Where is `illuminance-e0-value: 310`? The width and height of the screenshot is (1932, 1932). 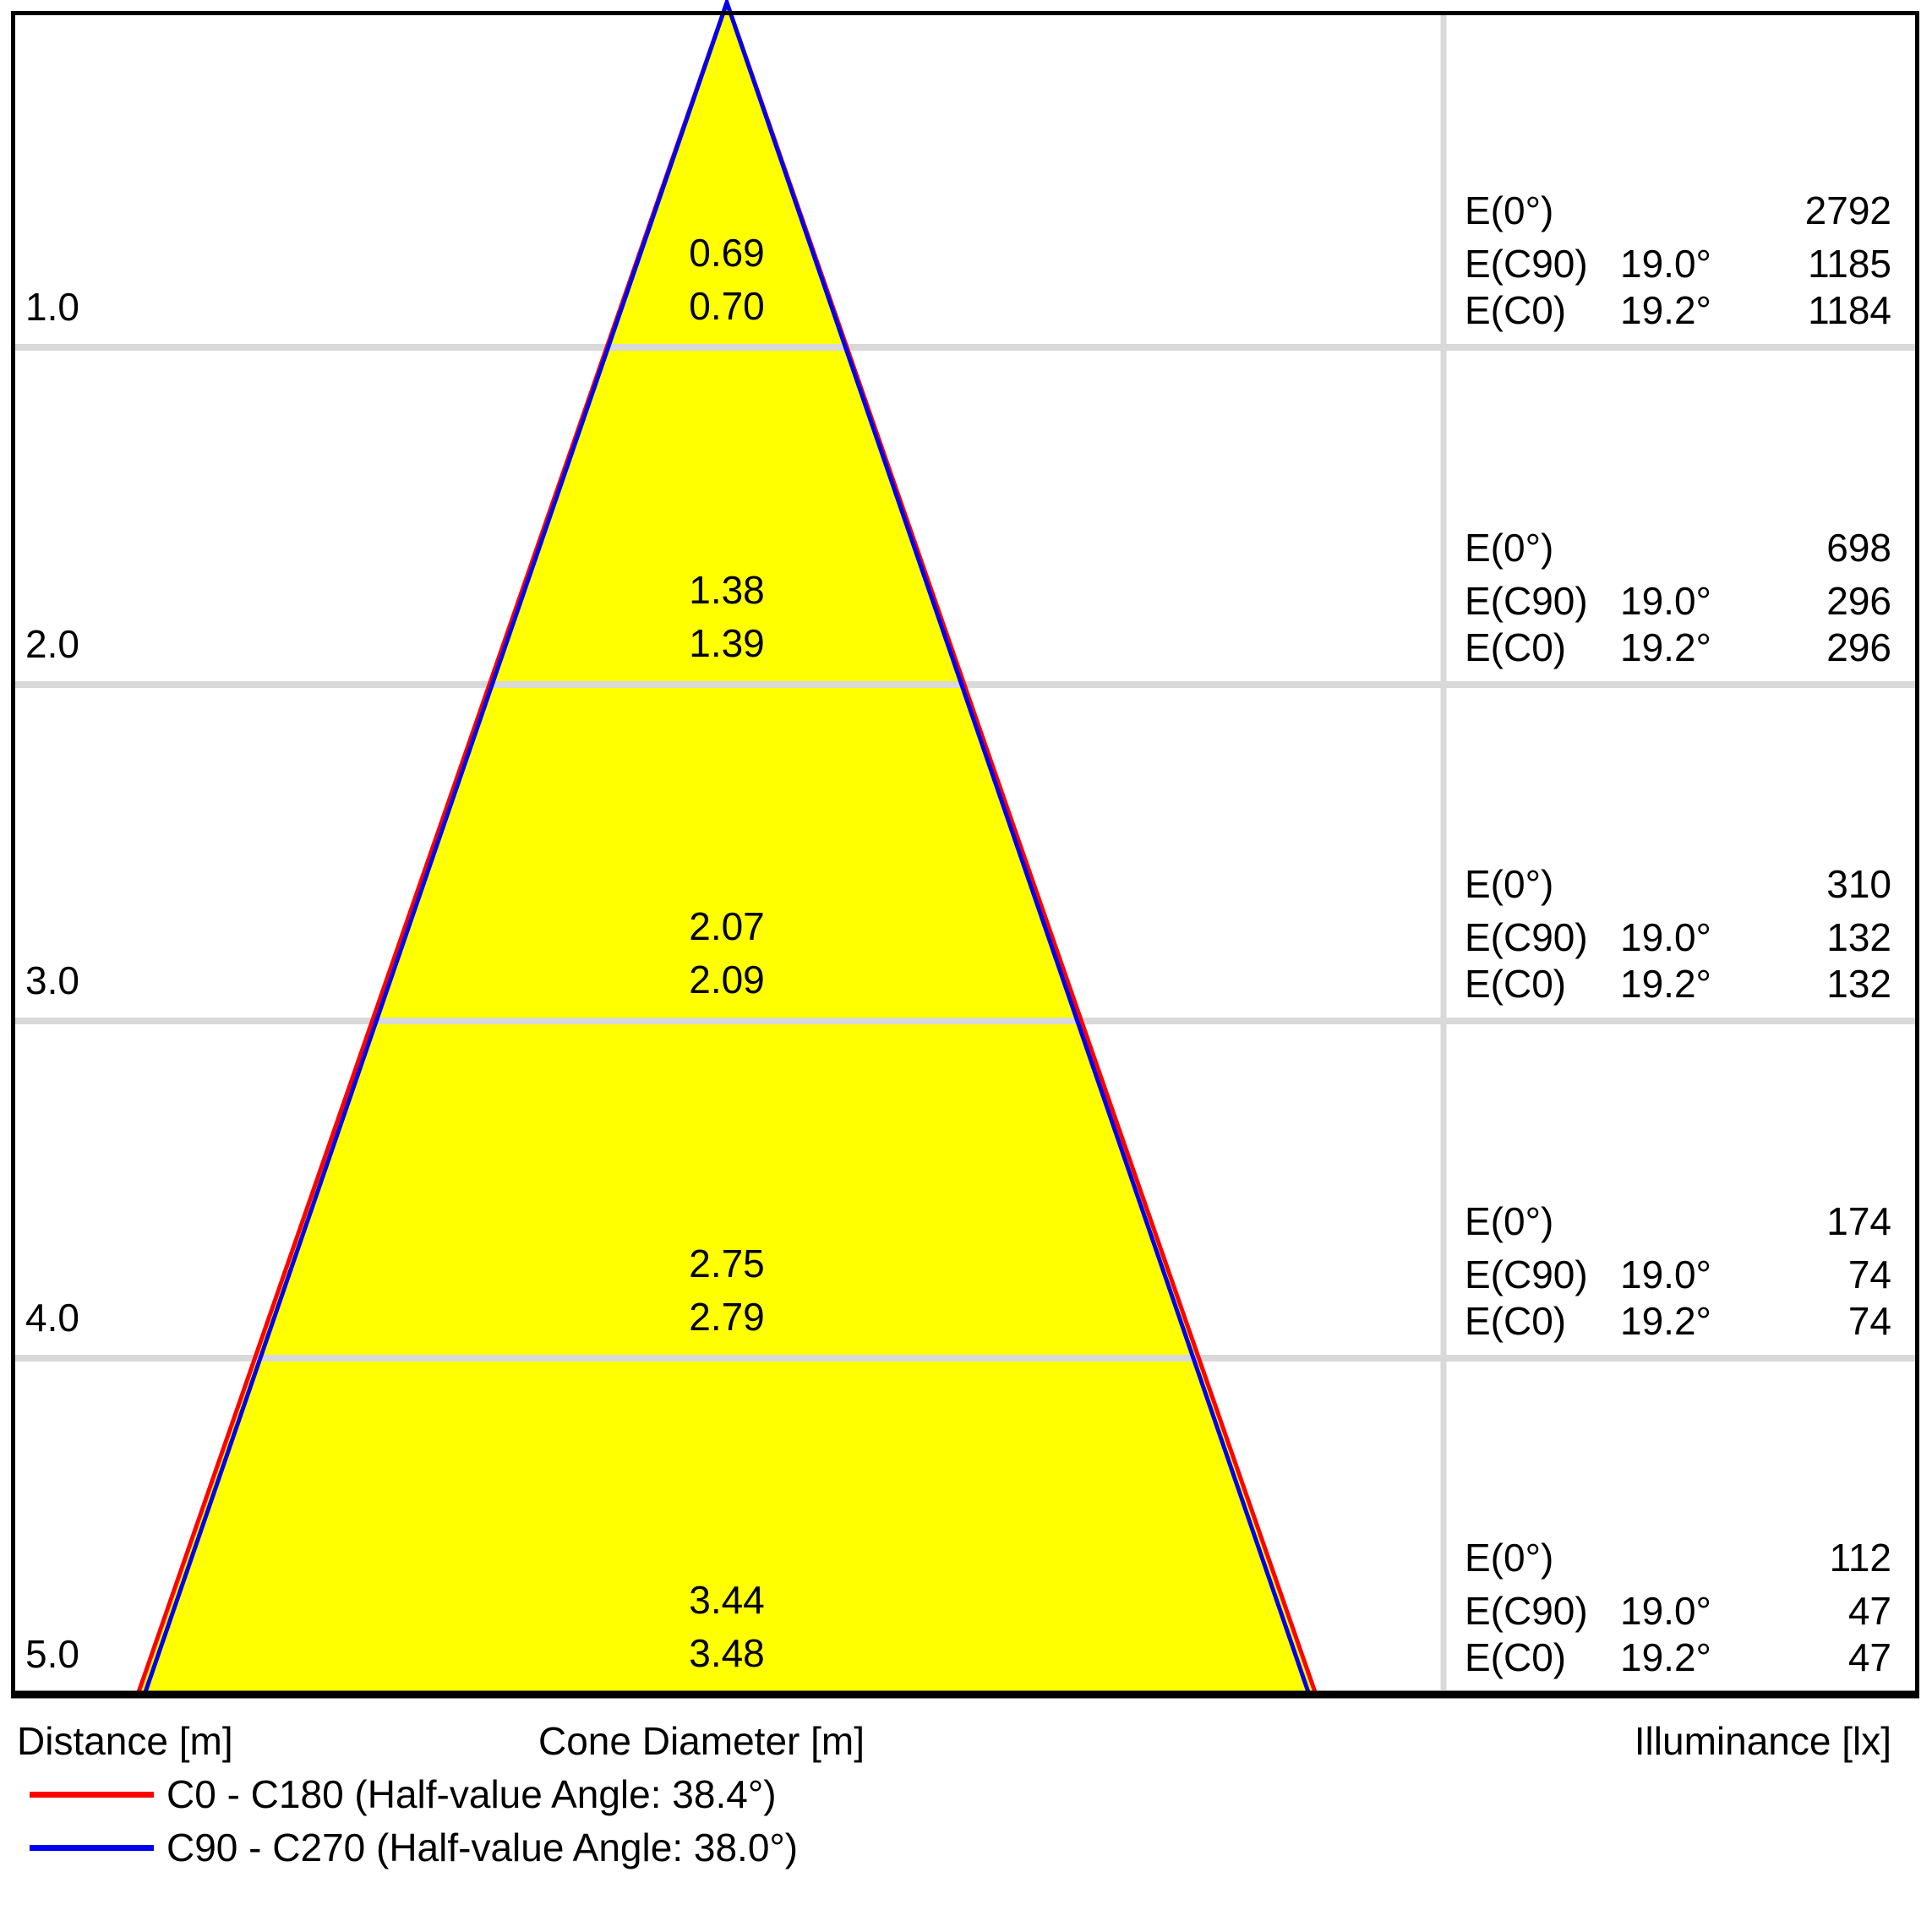
illuminance-e0-value: 310 is located at coordinates (1858, 884).